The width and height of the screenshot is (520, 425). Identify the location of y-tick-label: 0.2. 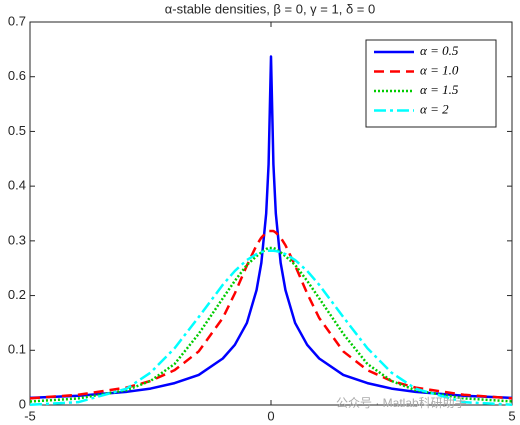
(17, 294).